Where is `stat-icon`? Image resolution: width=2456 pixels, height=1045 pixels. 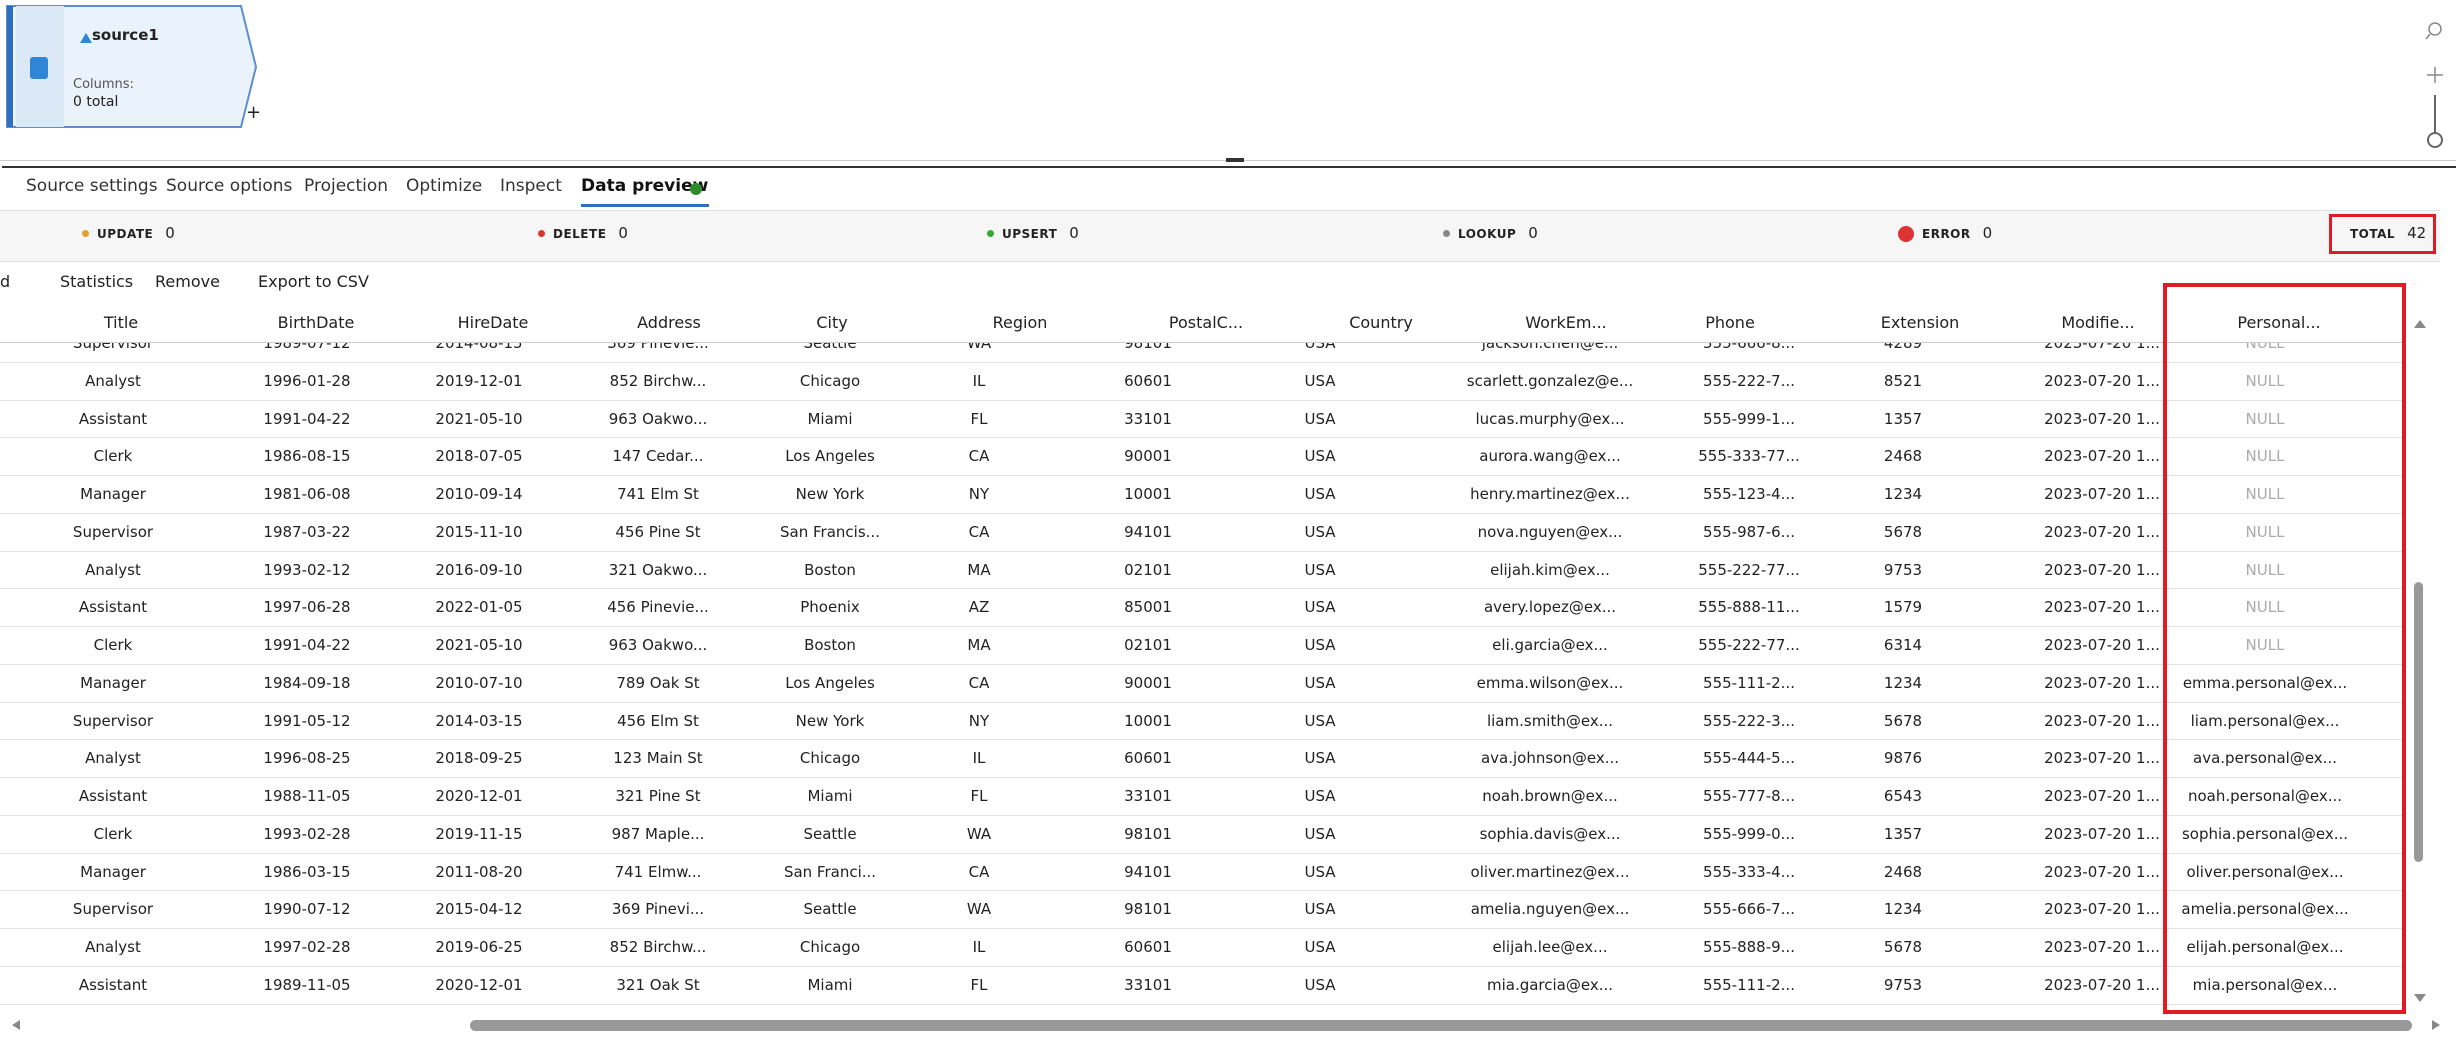 stat-icon is located at coordinates (85, 233).